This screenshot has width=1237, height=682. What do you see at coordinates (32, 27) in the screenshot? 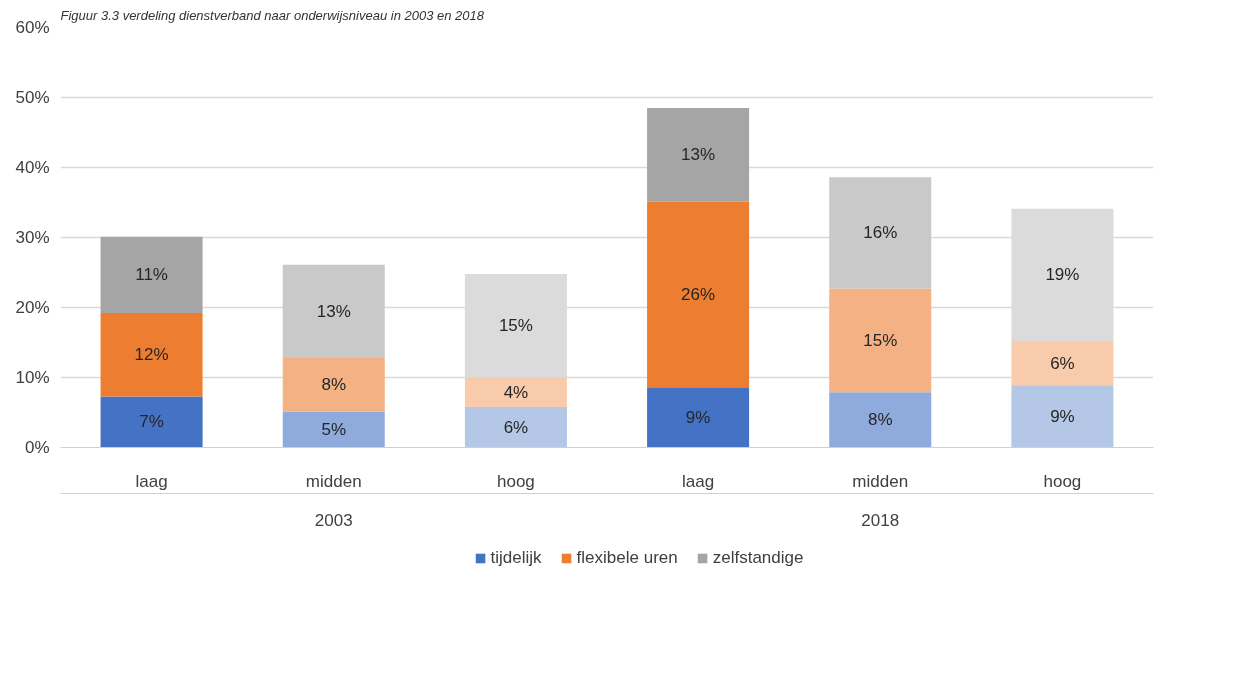
I see `y-tick-label: 60%` at bounding box center [32, 27].